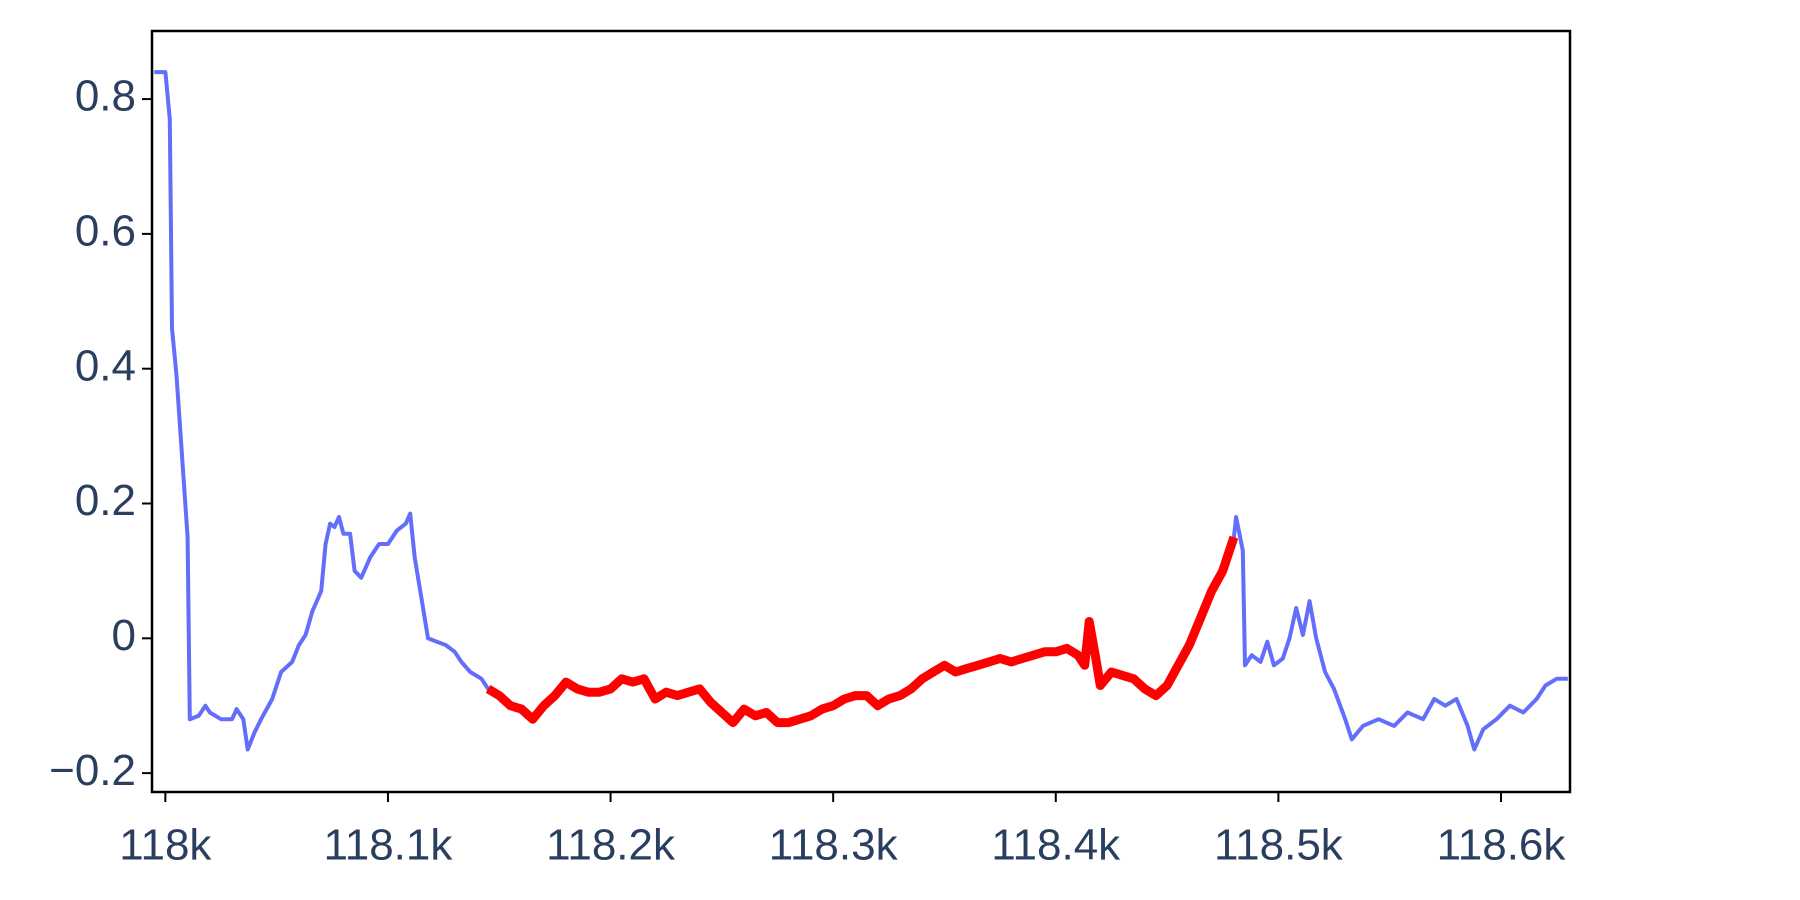 The width and height of the screenshot is (1800, 900). Describe the element at coordinates (834, 845) in the screenshot. I see `x-tick-label: 118.3k` at that location.